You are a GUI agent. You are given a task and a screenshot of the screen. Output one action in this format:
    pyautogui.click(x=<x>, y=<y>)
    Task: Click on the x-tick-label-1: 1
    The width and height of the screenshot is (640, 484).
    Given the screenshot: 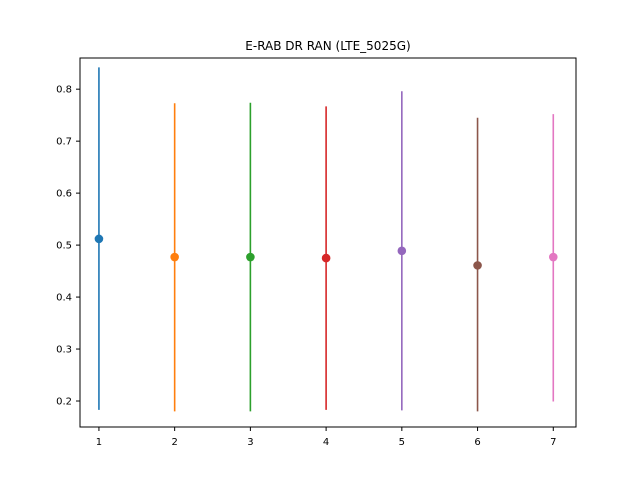 What is the action you would take?
    pyautogui.click(x=99, y=442)
    